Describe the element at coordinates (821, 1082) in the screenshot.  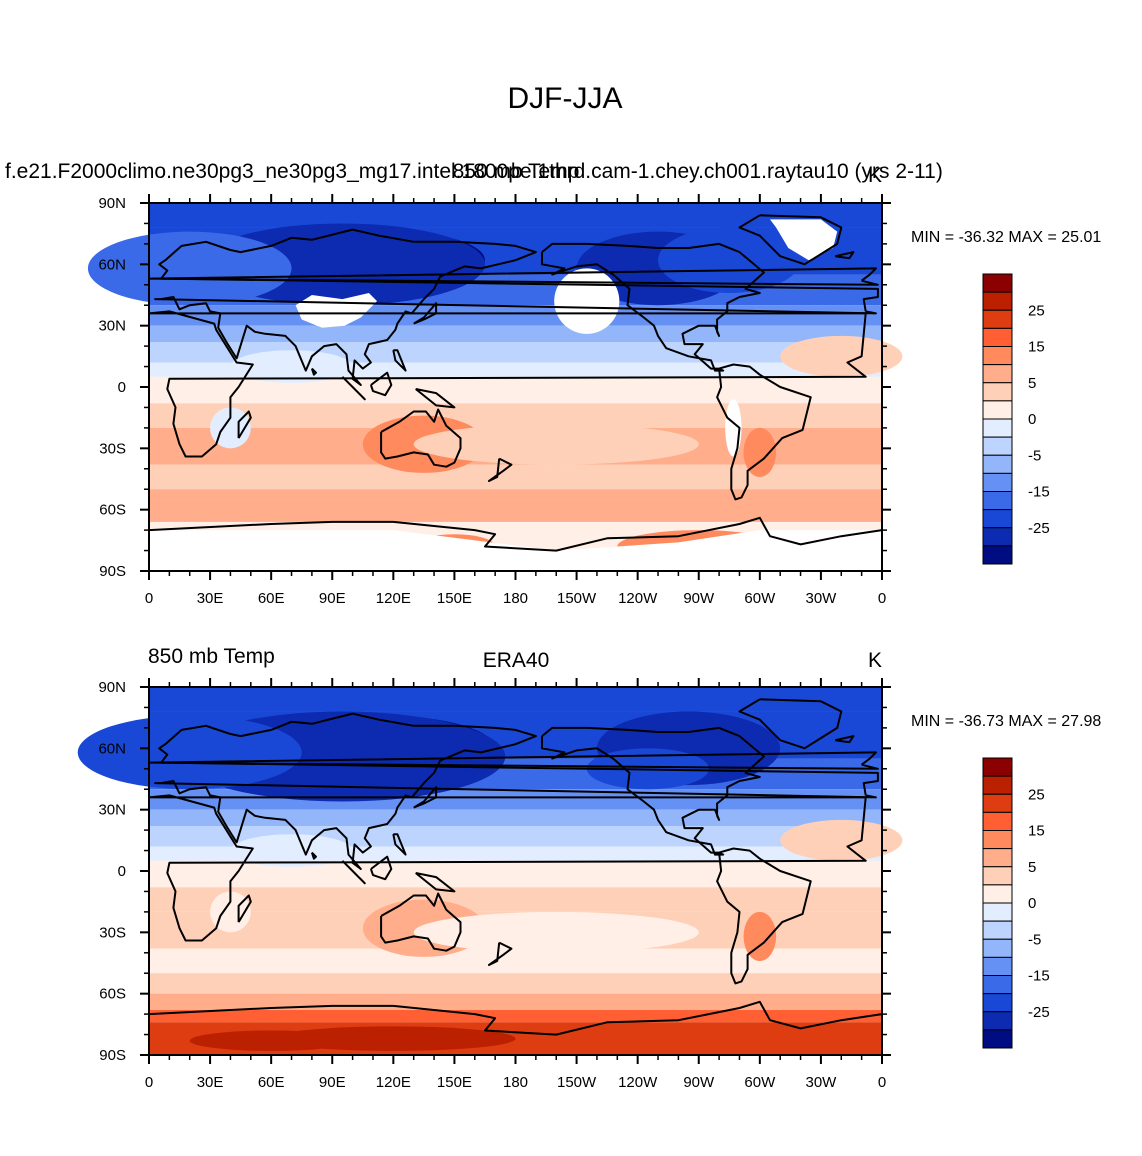
I see `lon-tick-label: 30W` at that location.